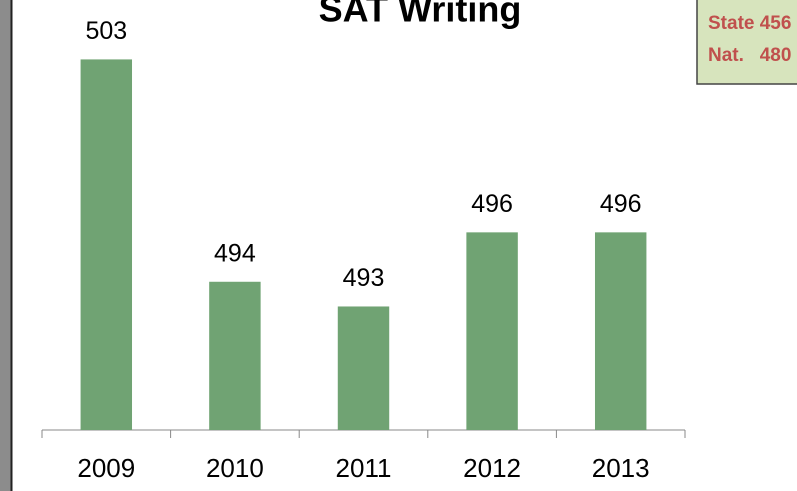 This screenshot has height=491, width=797. I want to click on left-frame, so click(5, 245).